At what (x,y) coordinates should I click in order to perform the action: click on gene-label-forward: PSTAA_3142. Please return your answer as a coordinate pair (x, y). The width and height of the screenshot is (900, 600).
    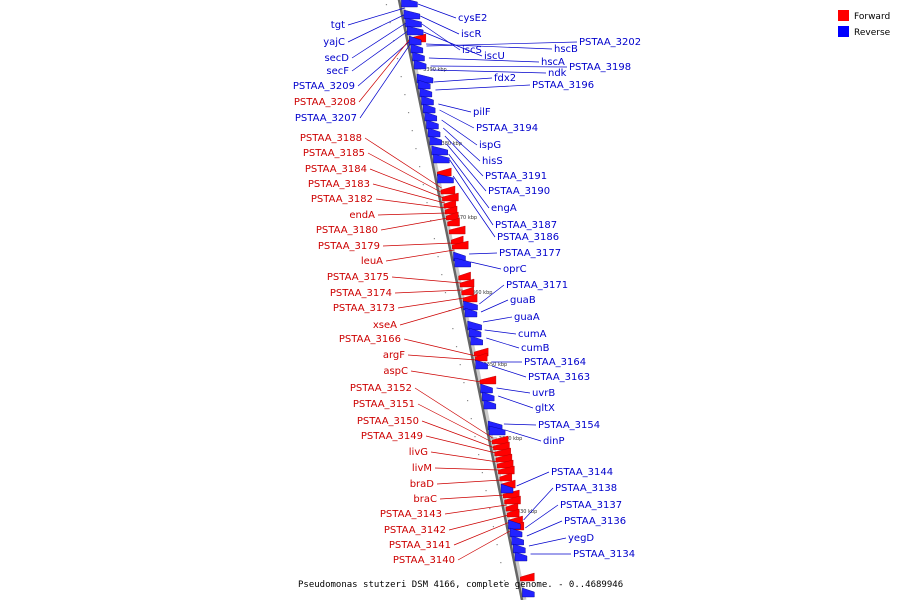
    Looking at the image, I should click on (415, 530).